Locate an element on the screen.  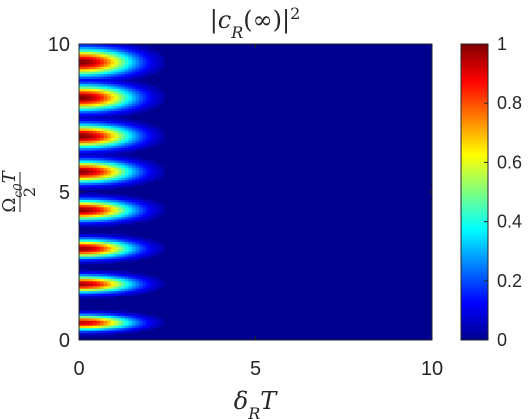
colorbar-tick-label: 0.4 is located at coordinates (509, 222).